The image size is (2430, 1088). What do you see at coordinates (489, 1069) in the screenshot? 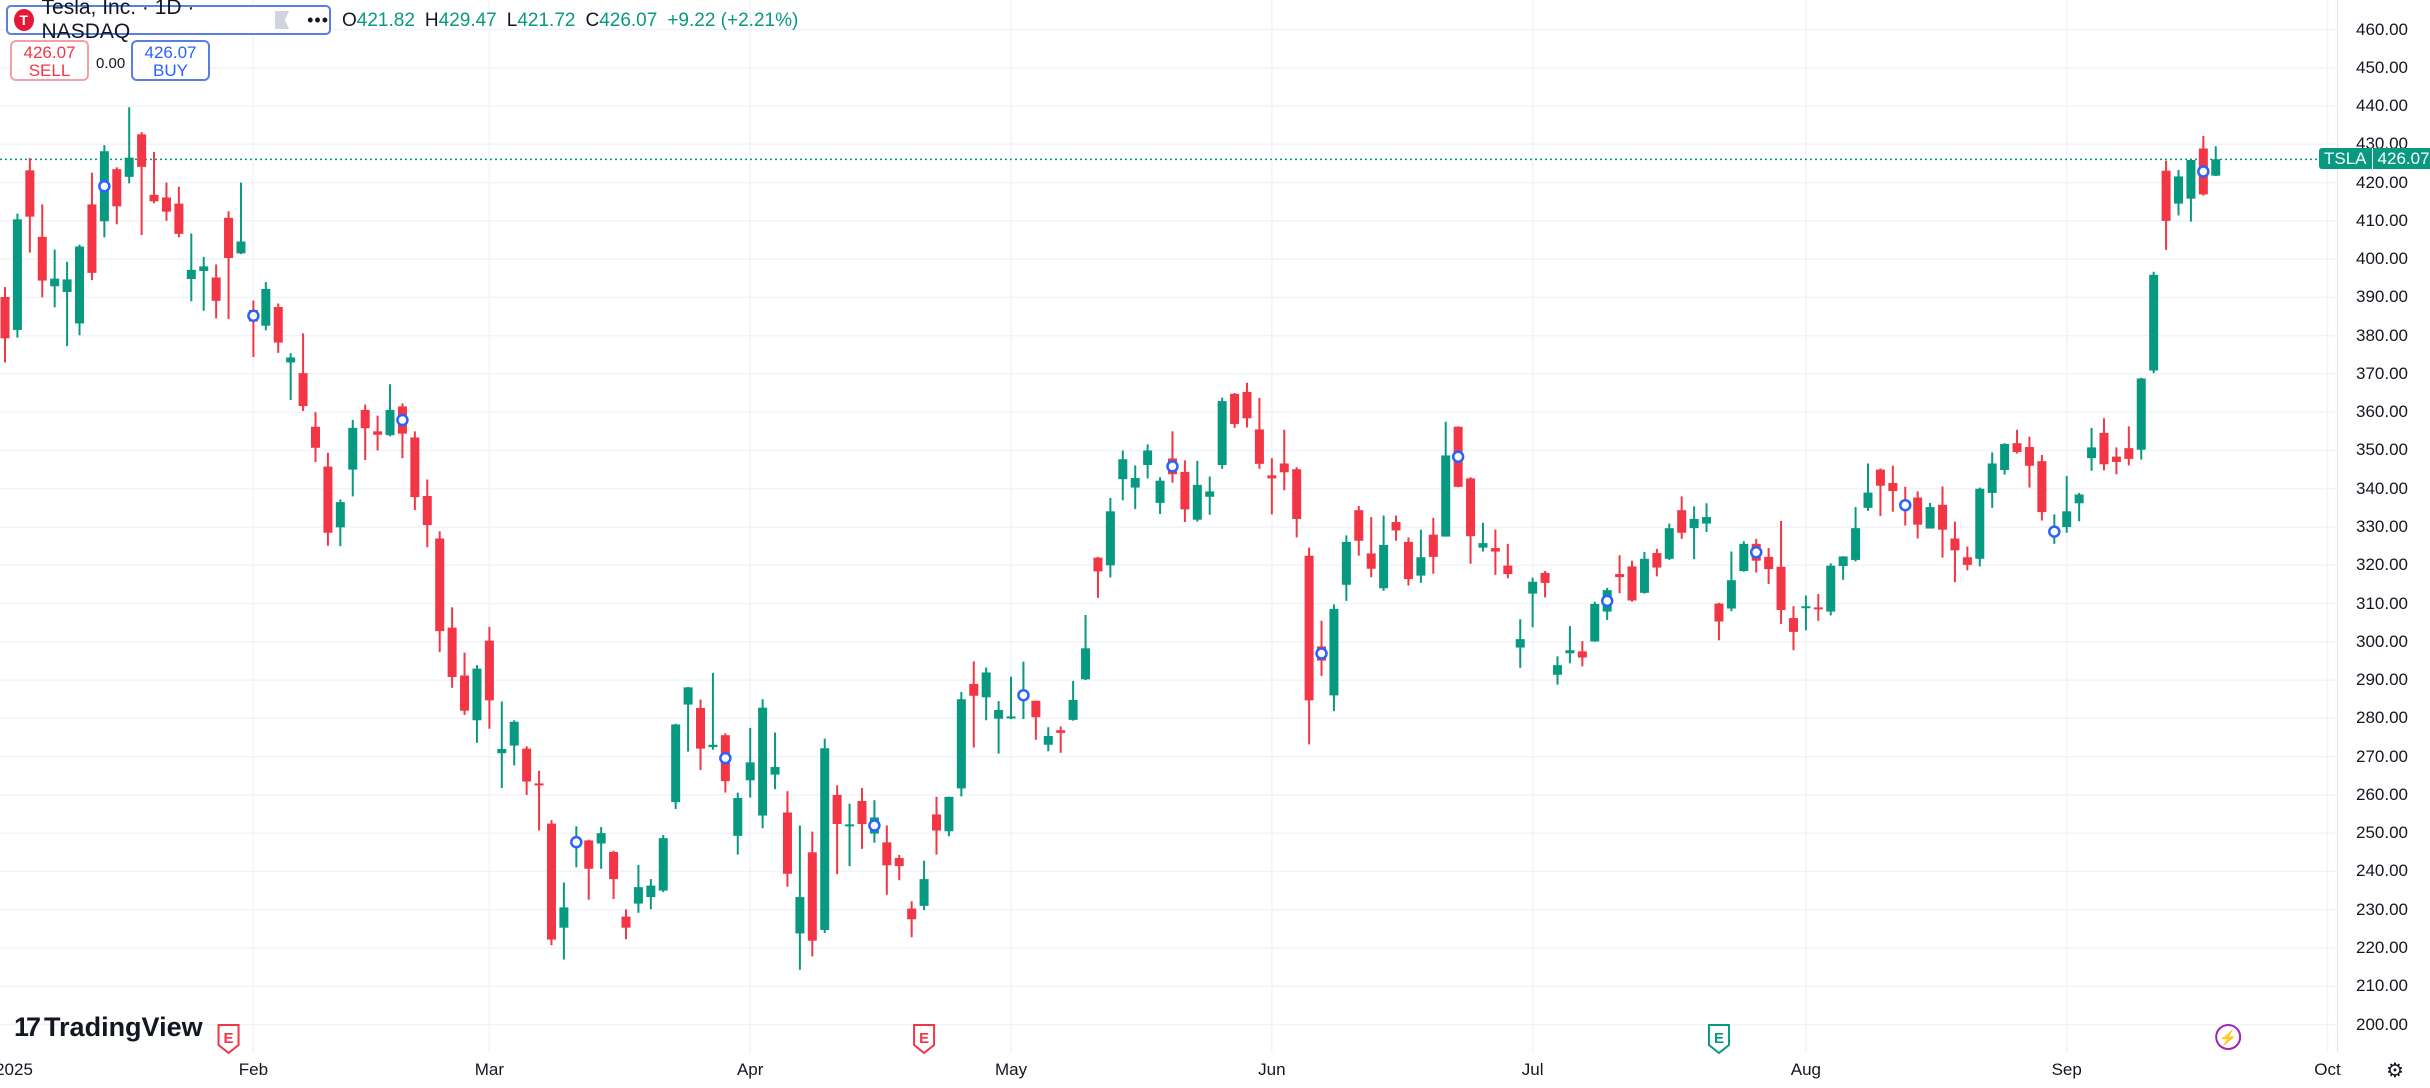
I see `time-tick-label: Mar` at bounding box center [489, 1069].